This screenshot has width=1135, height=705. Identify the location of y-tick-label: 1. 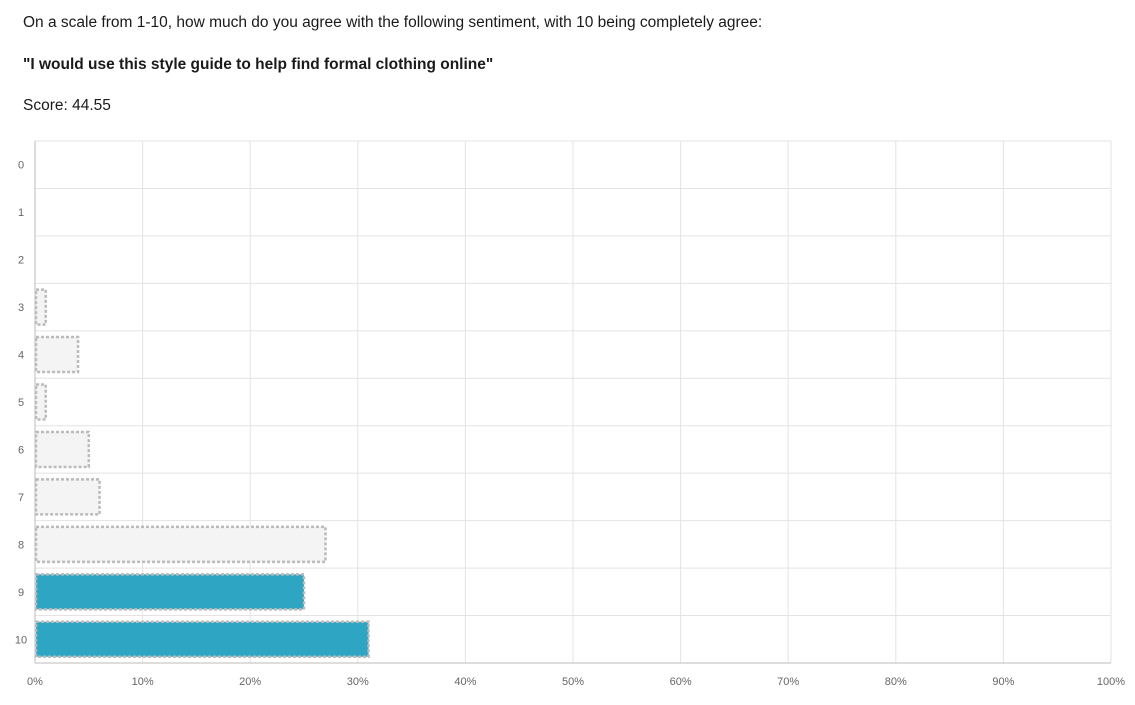
(21, 213).